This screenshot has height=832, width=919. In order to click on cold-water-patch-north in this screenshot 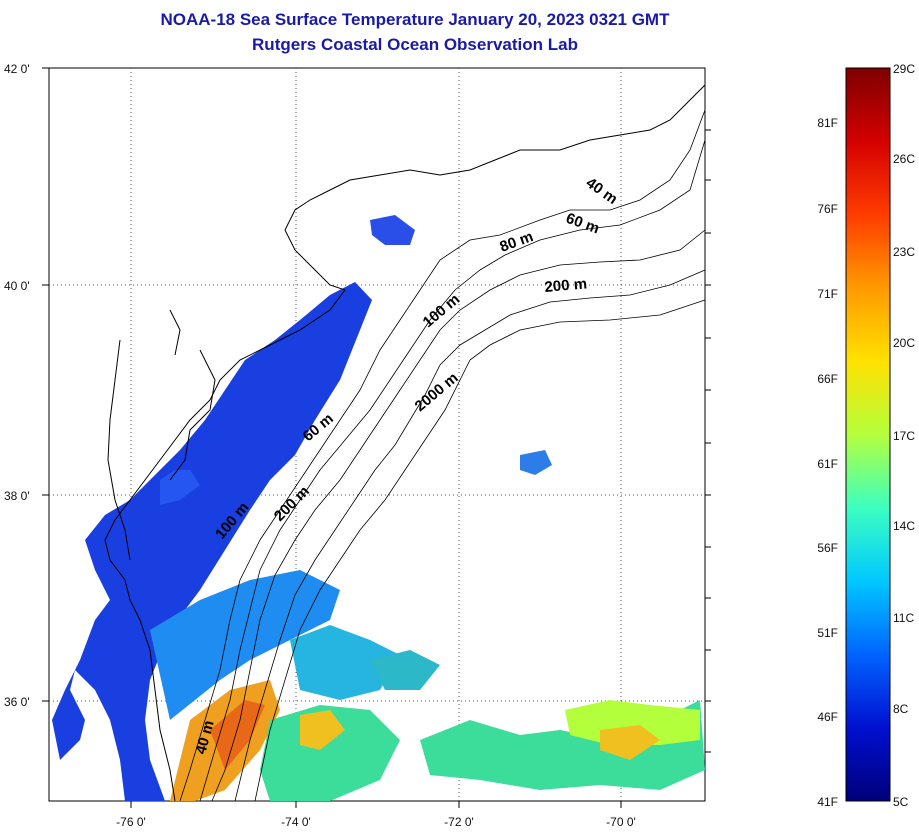, I will do `click(392, 230)`.